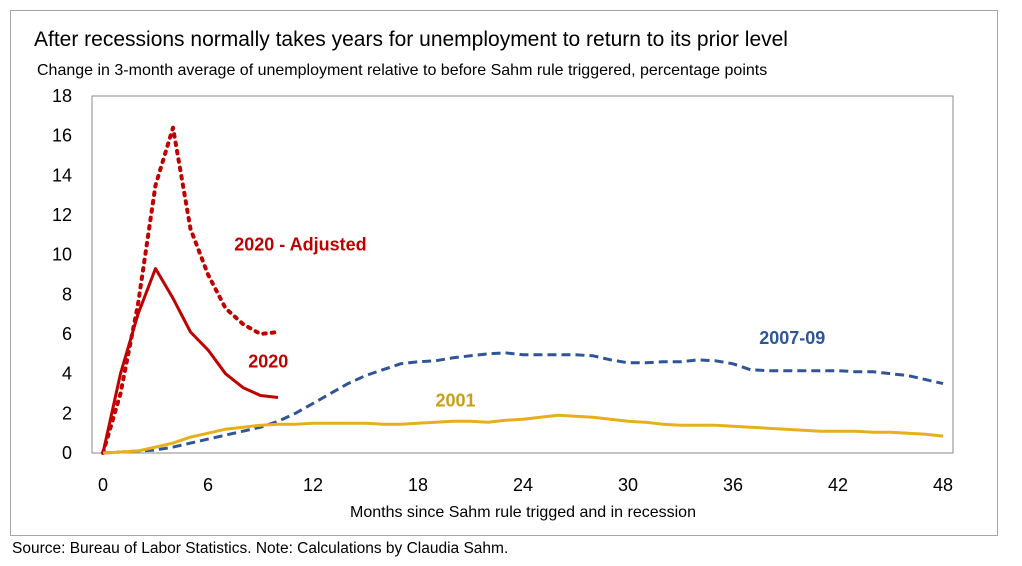  I want to click on y-tick-label: 4, so click(67, 374).